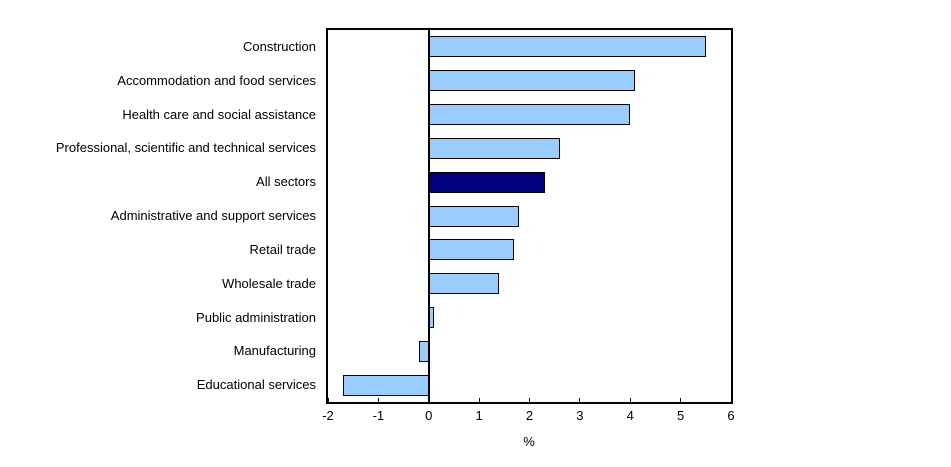 The height and width of the screenshot is (467, 951). Describe the element at coordinates (479, 415) in the screenshot. I see `x-axis-tick-label: 1` at that location.